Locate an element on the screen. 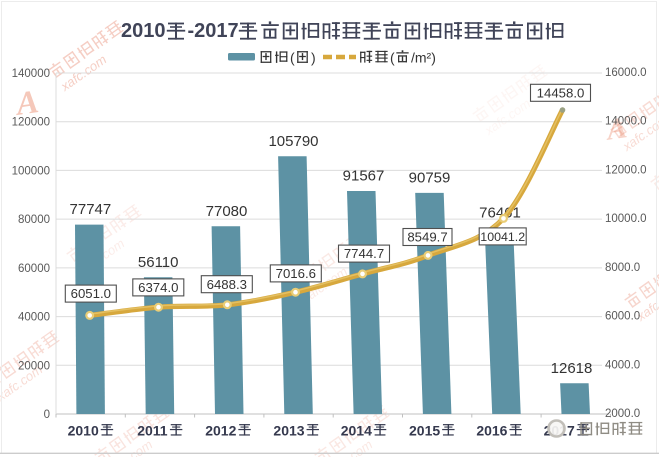 The height and width of the screenshot is (462, 659). svg-text: 90759 is located at coordinates (430, 177).